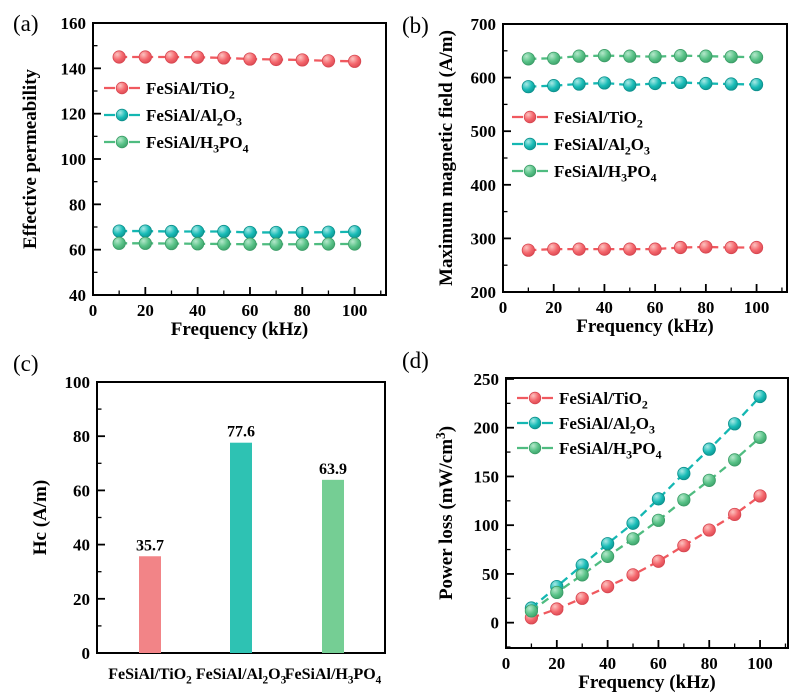  What do you see at coordinates (642, 84) in the screenshot?
I see `series-al2o3` at bounding box center [642, 84].